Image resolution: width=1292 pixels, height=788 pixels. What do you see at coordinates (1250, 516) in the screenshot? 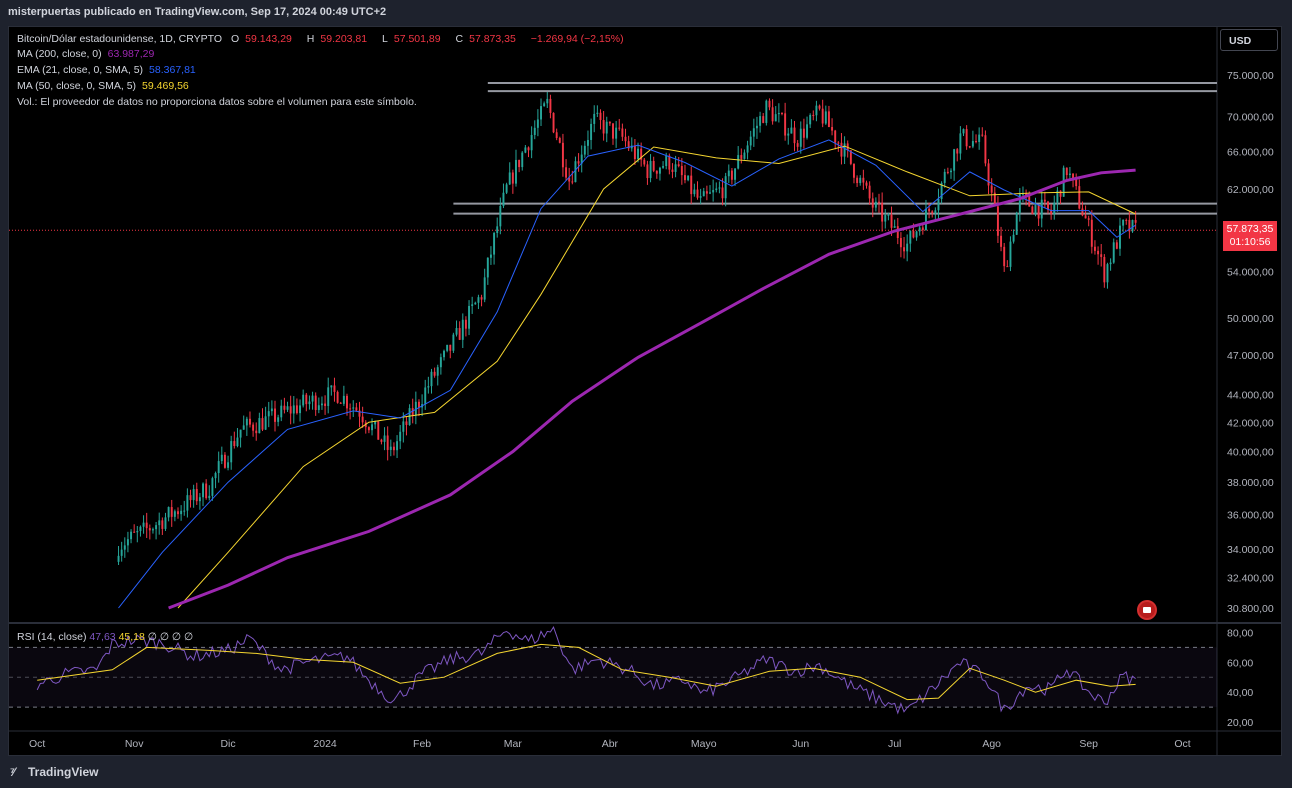
I see `price-tick-label: 36.000,00` at bounding box center [1250, 516].